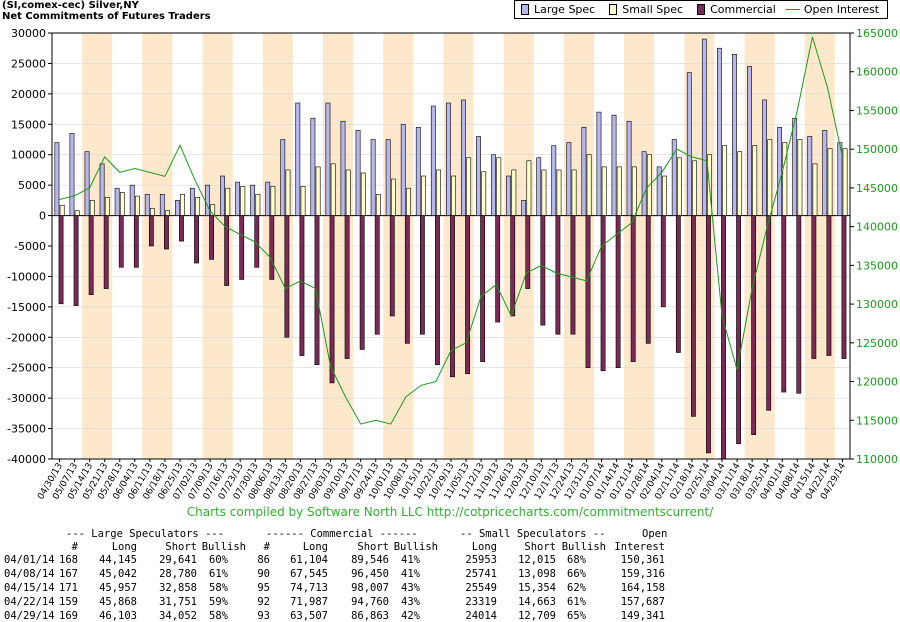 The width and height of the screenshot is (900, 622). What do you see at coordinates (28, 63) in the screenshot?
I see `left-tick-label: 25000` at bounding box center [28, 63].